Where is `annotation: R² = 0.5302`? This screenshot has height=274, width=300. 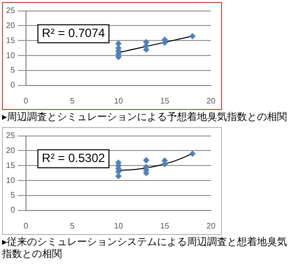 annotation: R² = 0.5302 is located at coordinates (74, 158).